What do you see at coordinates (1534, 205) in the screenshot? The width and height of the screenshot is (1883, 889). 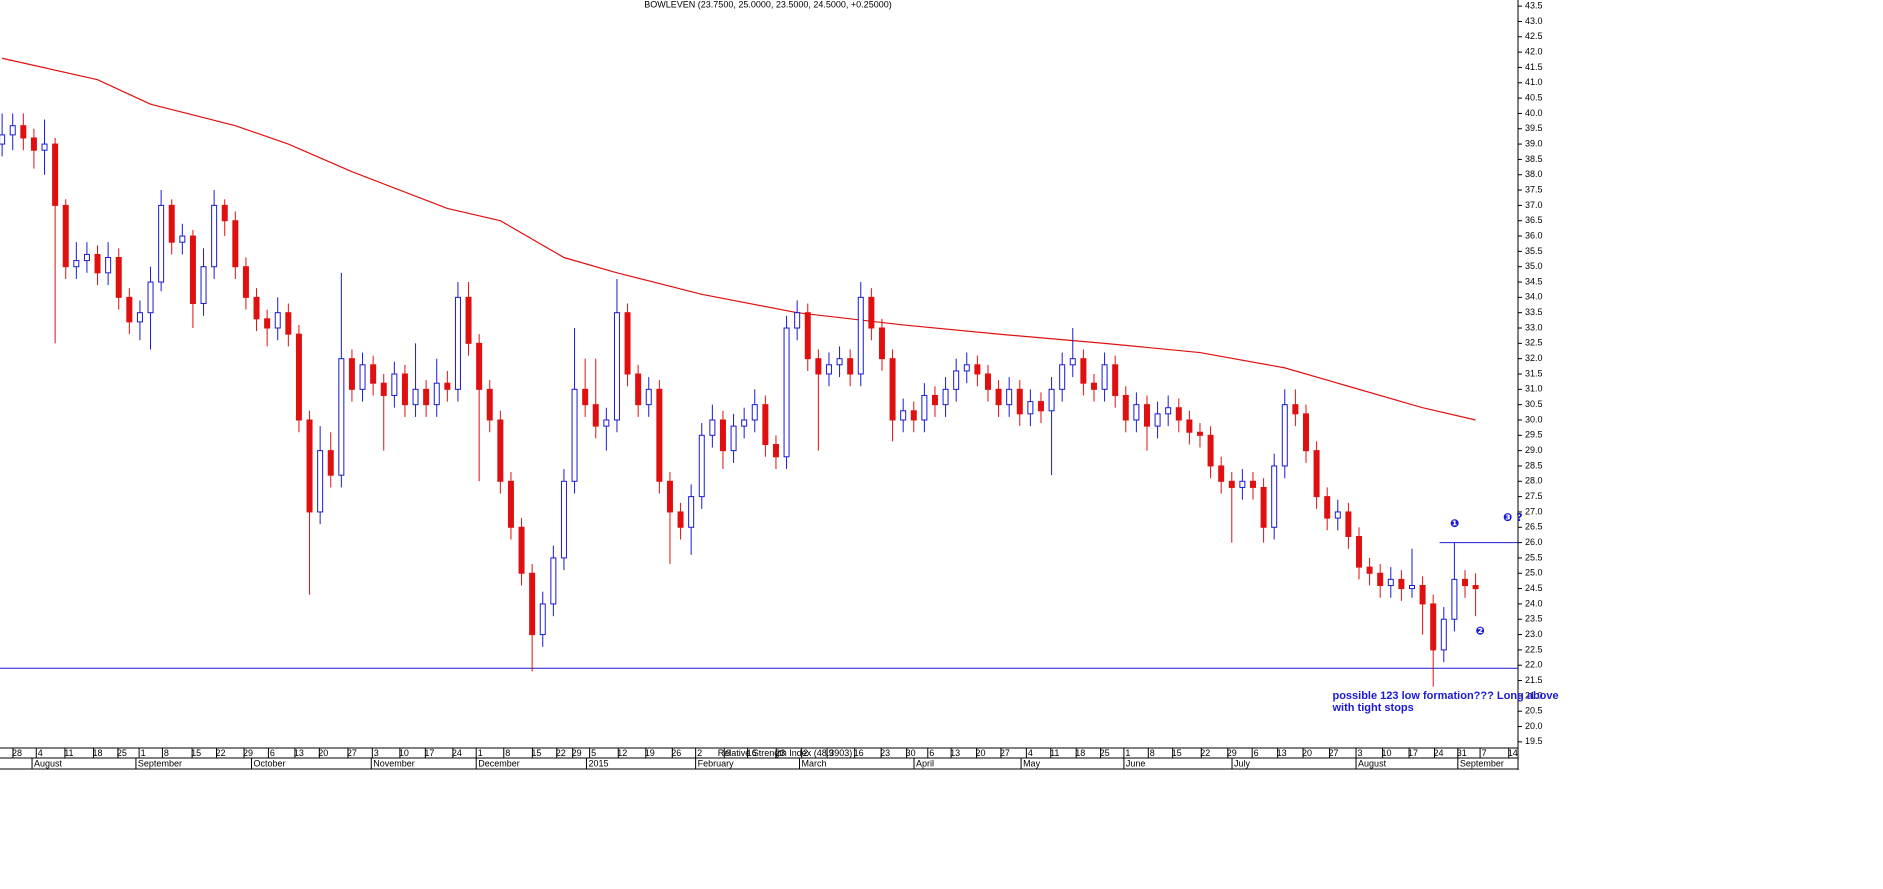 I see `y-tick-label: 37.0` at bounding box center [1534, 205].